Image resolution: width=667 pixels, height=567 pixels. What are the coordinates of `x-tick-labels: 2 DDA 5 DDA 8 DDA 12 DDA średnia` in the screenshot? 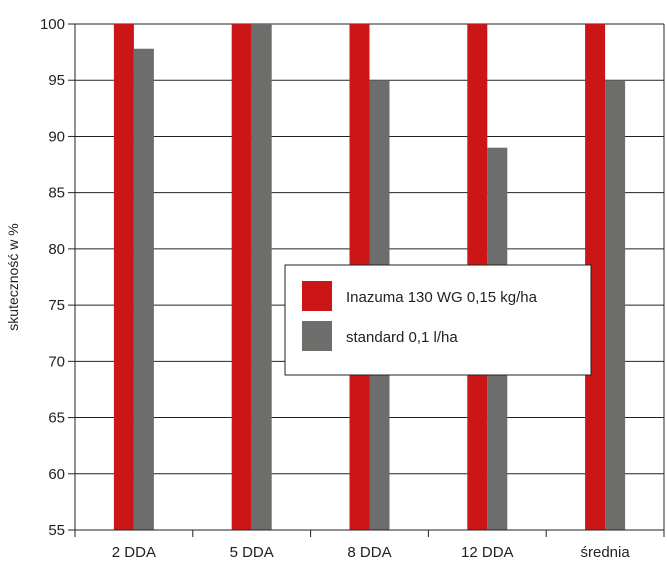 It's located at (371, 552).